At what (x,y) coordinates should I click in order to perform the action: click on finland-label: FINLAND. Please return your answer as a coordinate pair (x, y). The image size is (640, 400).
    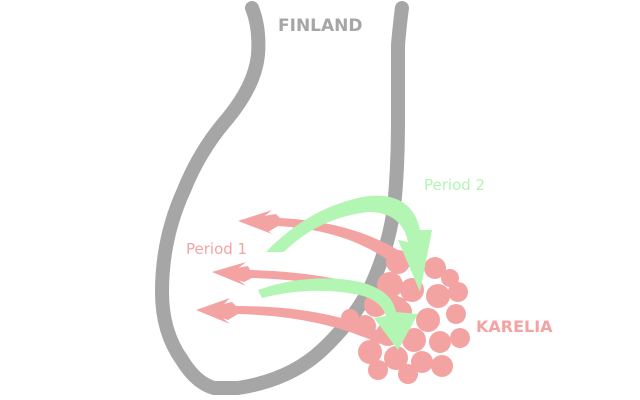
    Looking at the image, I should click on (320, 26).